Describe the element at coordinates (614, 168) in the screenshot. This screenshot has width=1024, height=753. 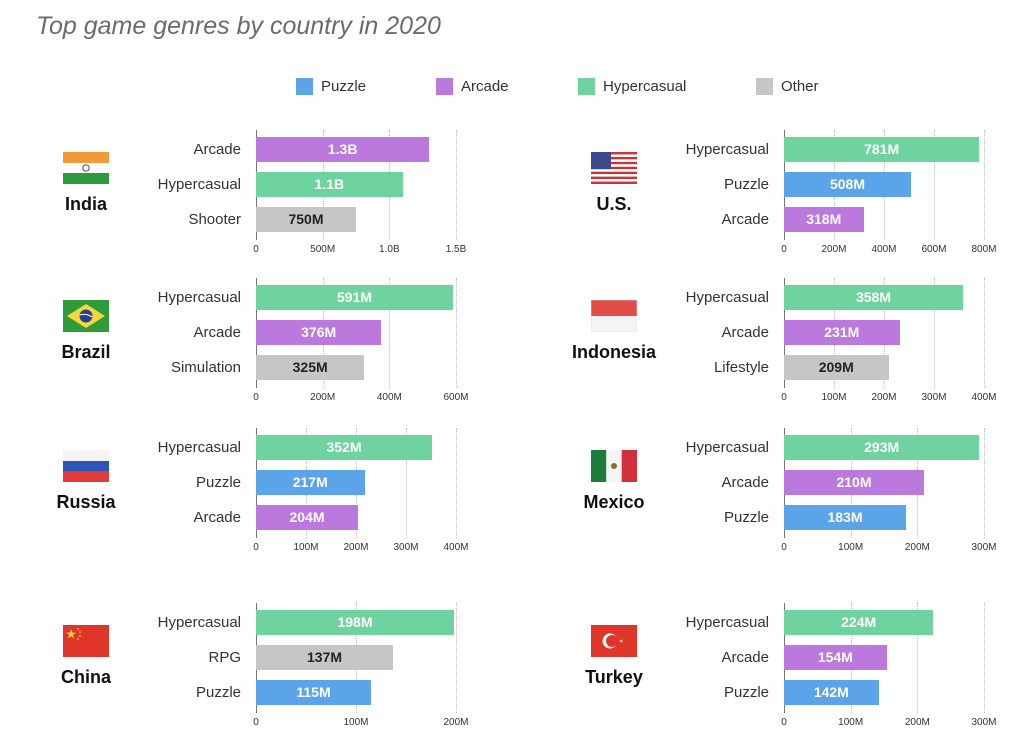
I see `us-flag-icon` at that location.